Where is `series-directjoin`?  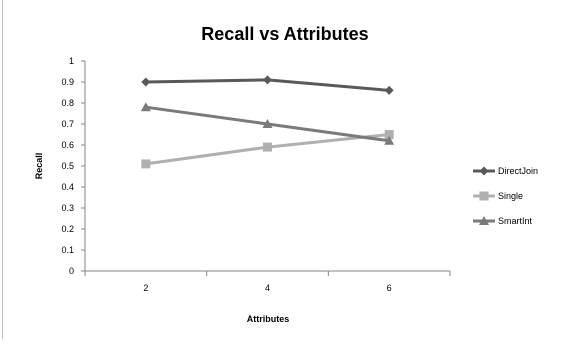
series-directjoin is located at coordinates (267, 85).